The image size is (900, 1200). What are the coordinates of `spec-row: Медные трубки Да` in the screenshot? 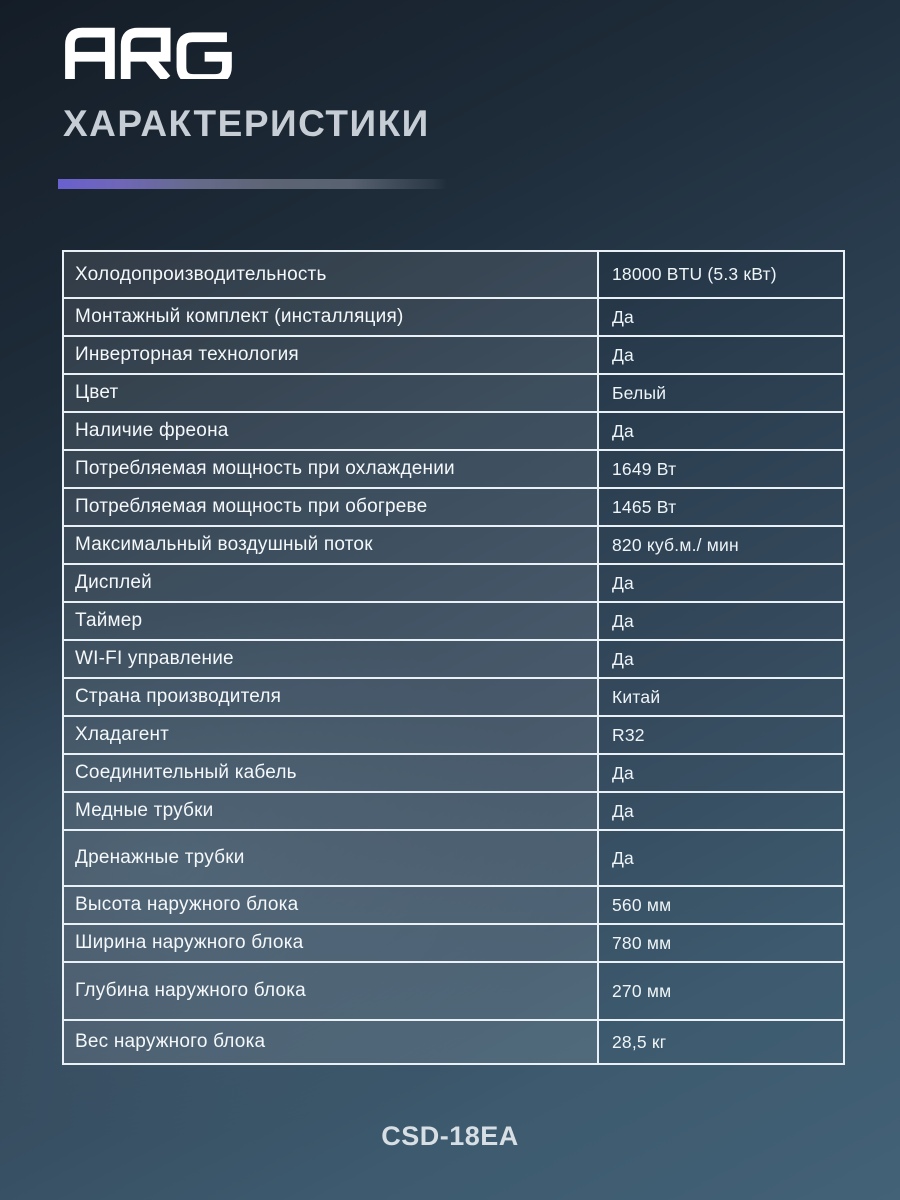 It's located at (453, 812).